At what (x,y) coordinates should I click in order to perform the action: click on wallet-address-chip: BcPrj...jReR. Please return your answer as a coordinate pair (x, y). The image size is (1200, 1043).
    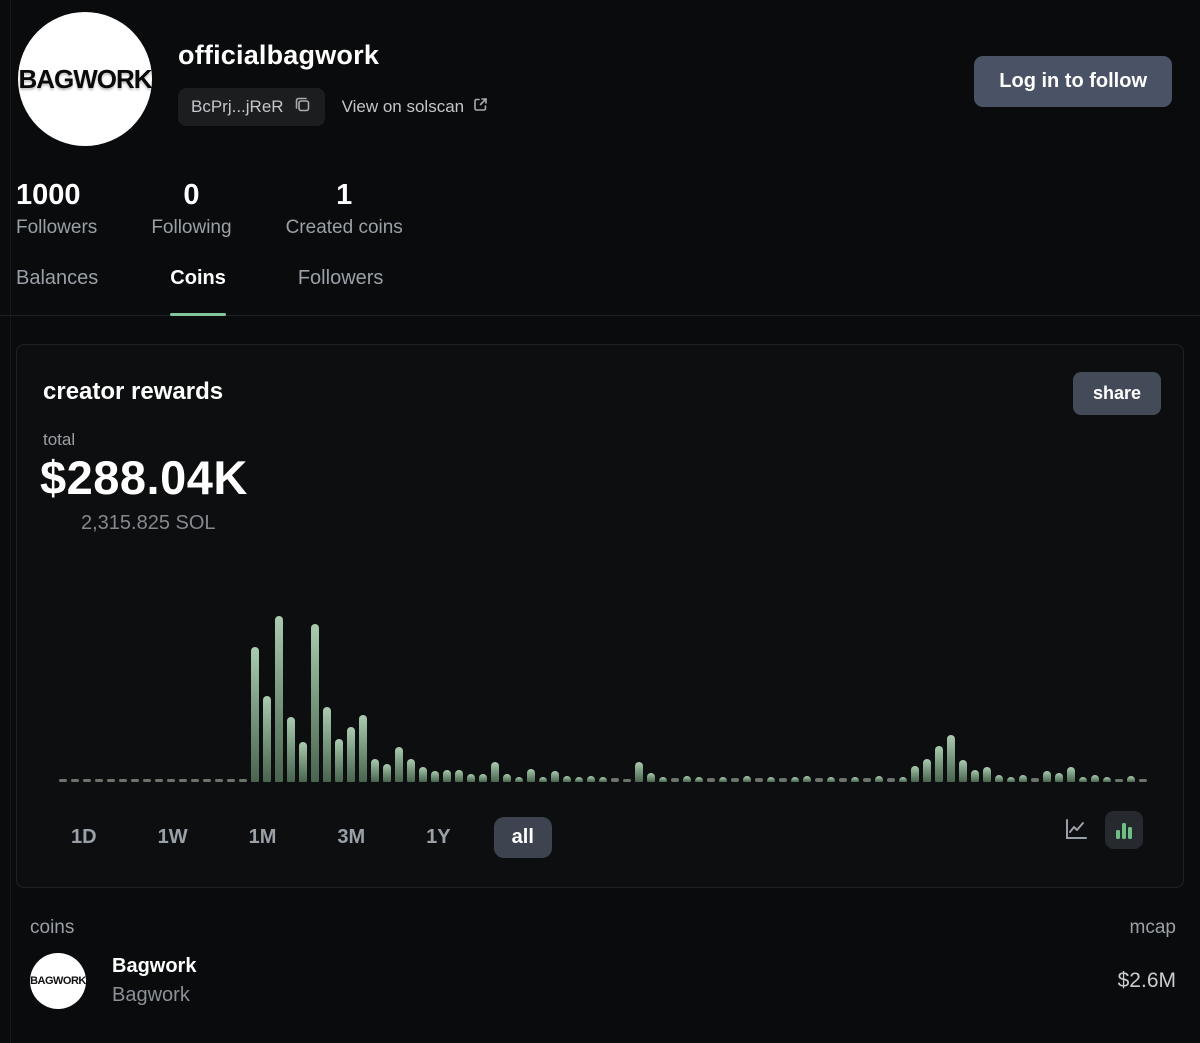
    Looking at the image, I should click on (251, 107).